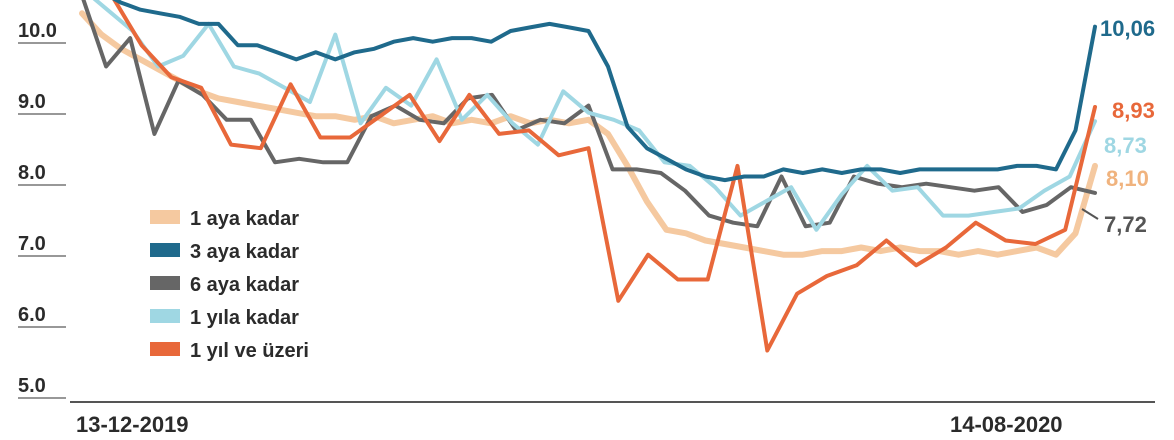 The width and height of the screenshot is (1174, 440). Describe the element at coordinates (32, 244) in the screenshot. I see `y-tick-label: 7.0` at that location.